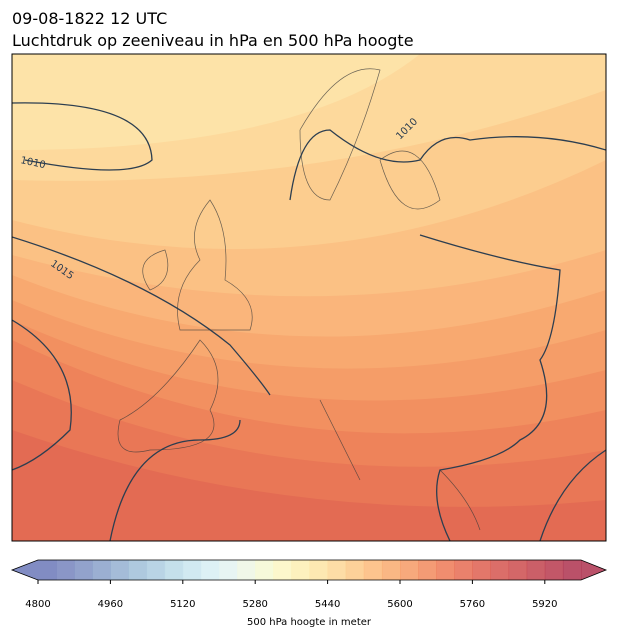  Describe the element at coordinates (89, 18) in the screenshot. I see `title: 09-08-1822 12 UTC` at that location.